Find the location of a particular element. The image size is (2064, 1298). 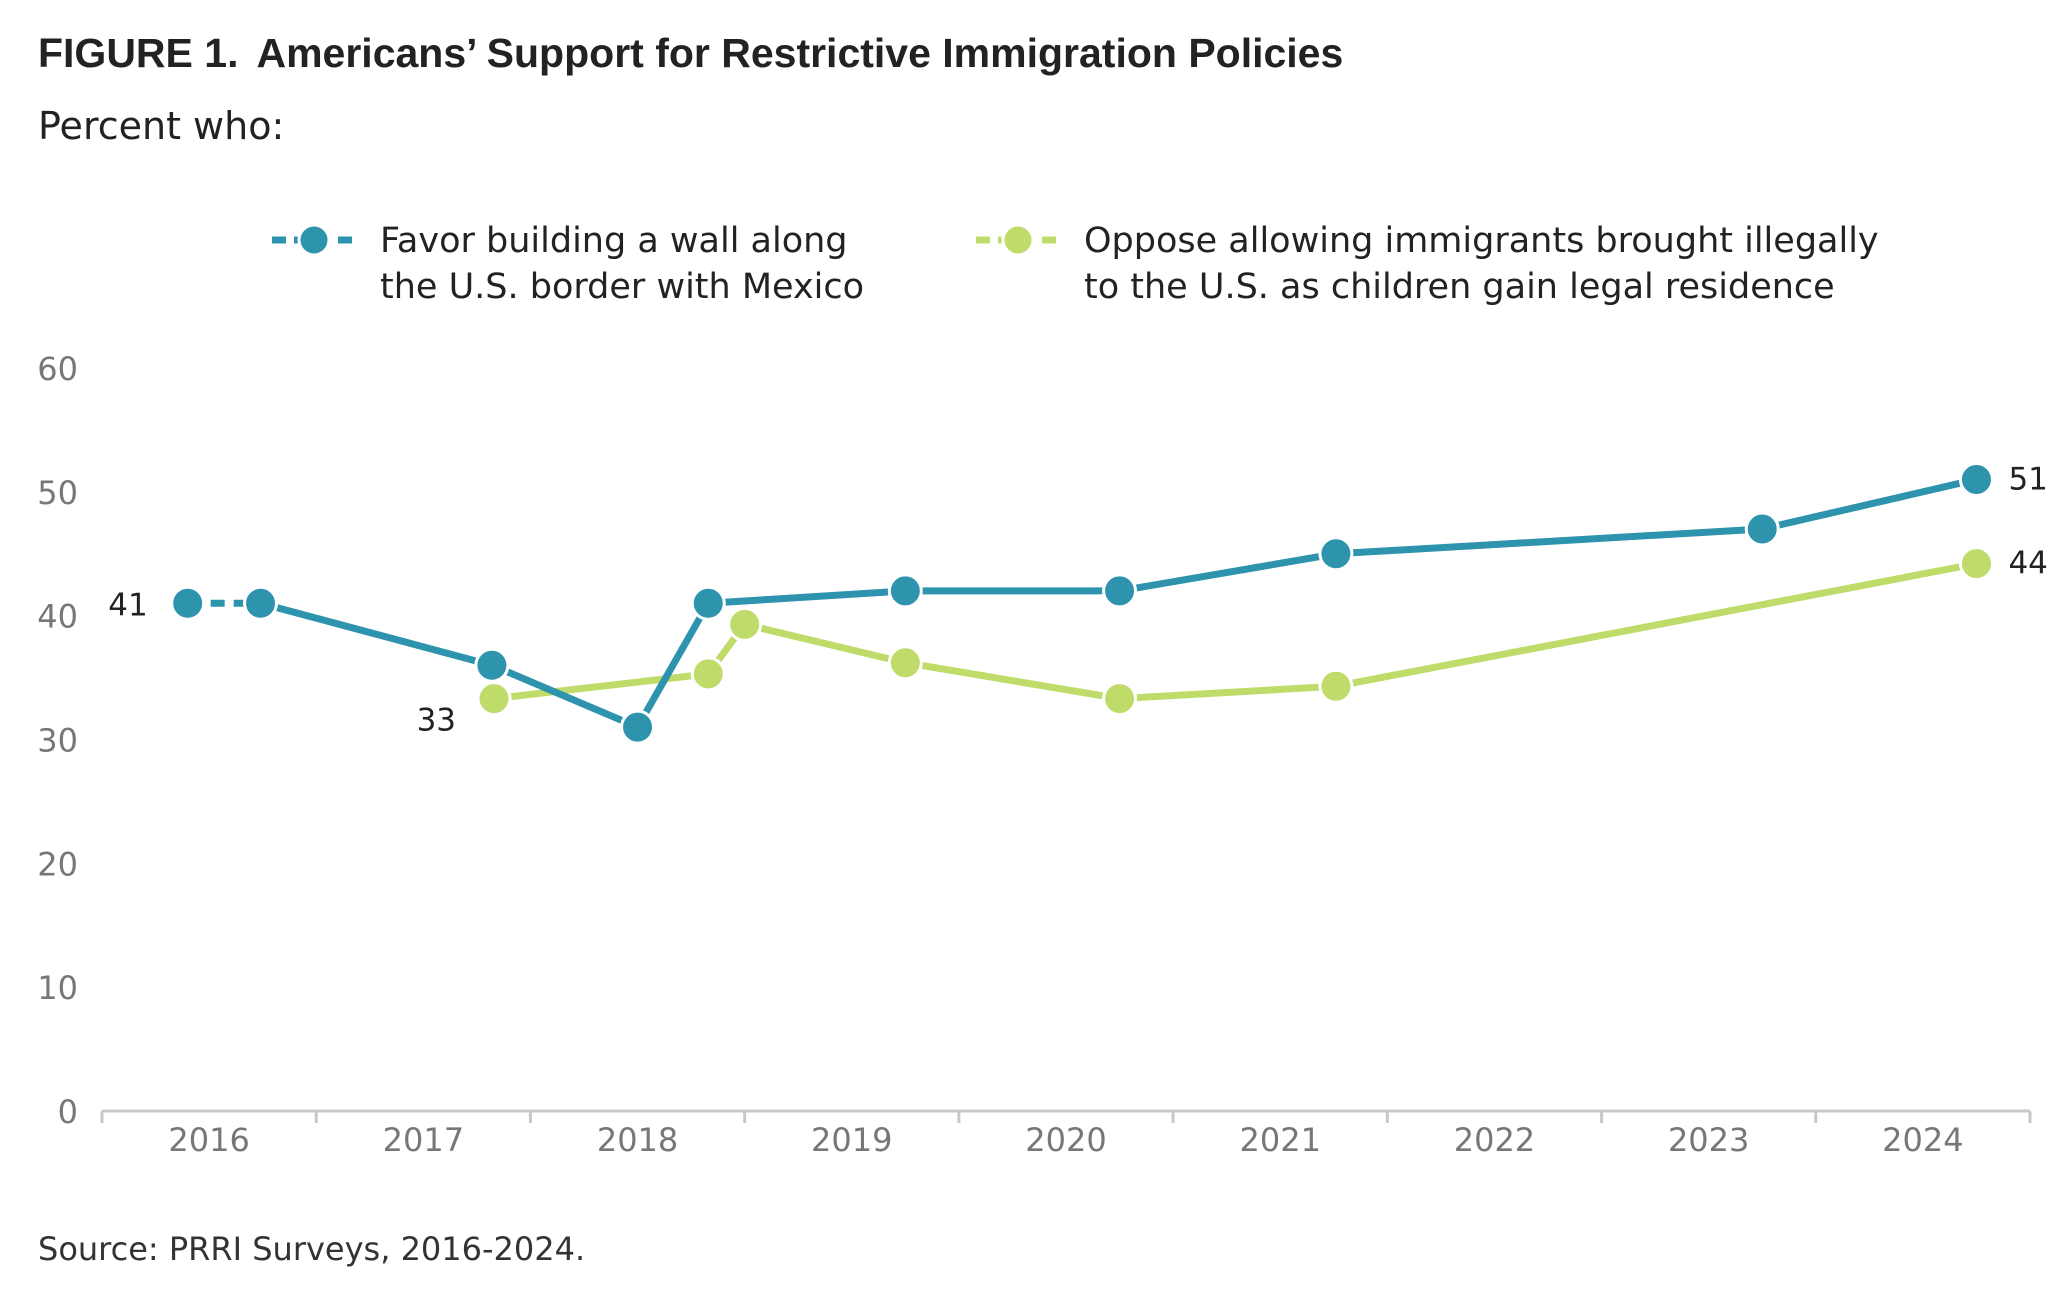

data-label: 41 is located at coordinates (127, 605).